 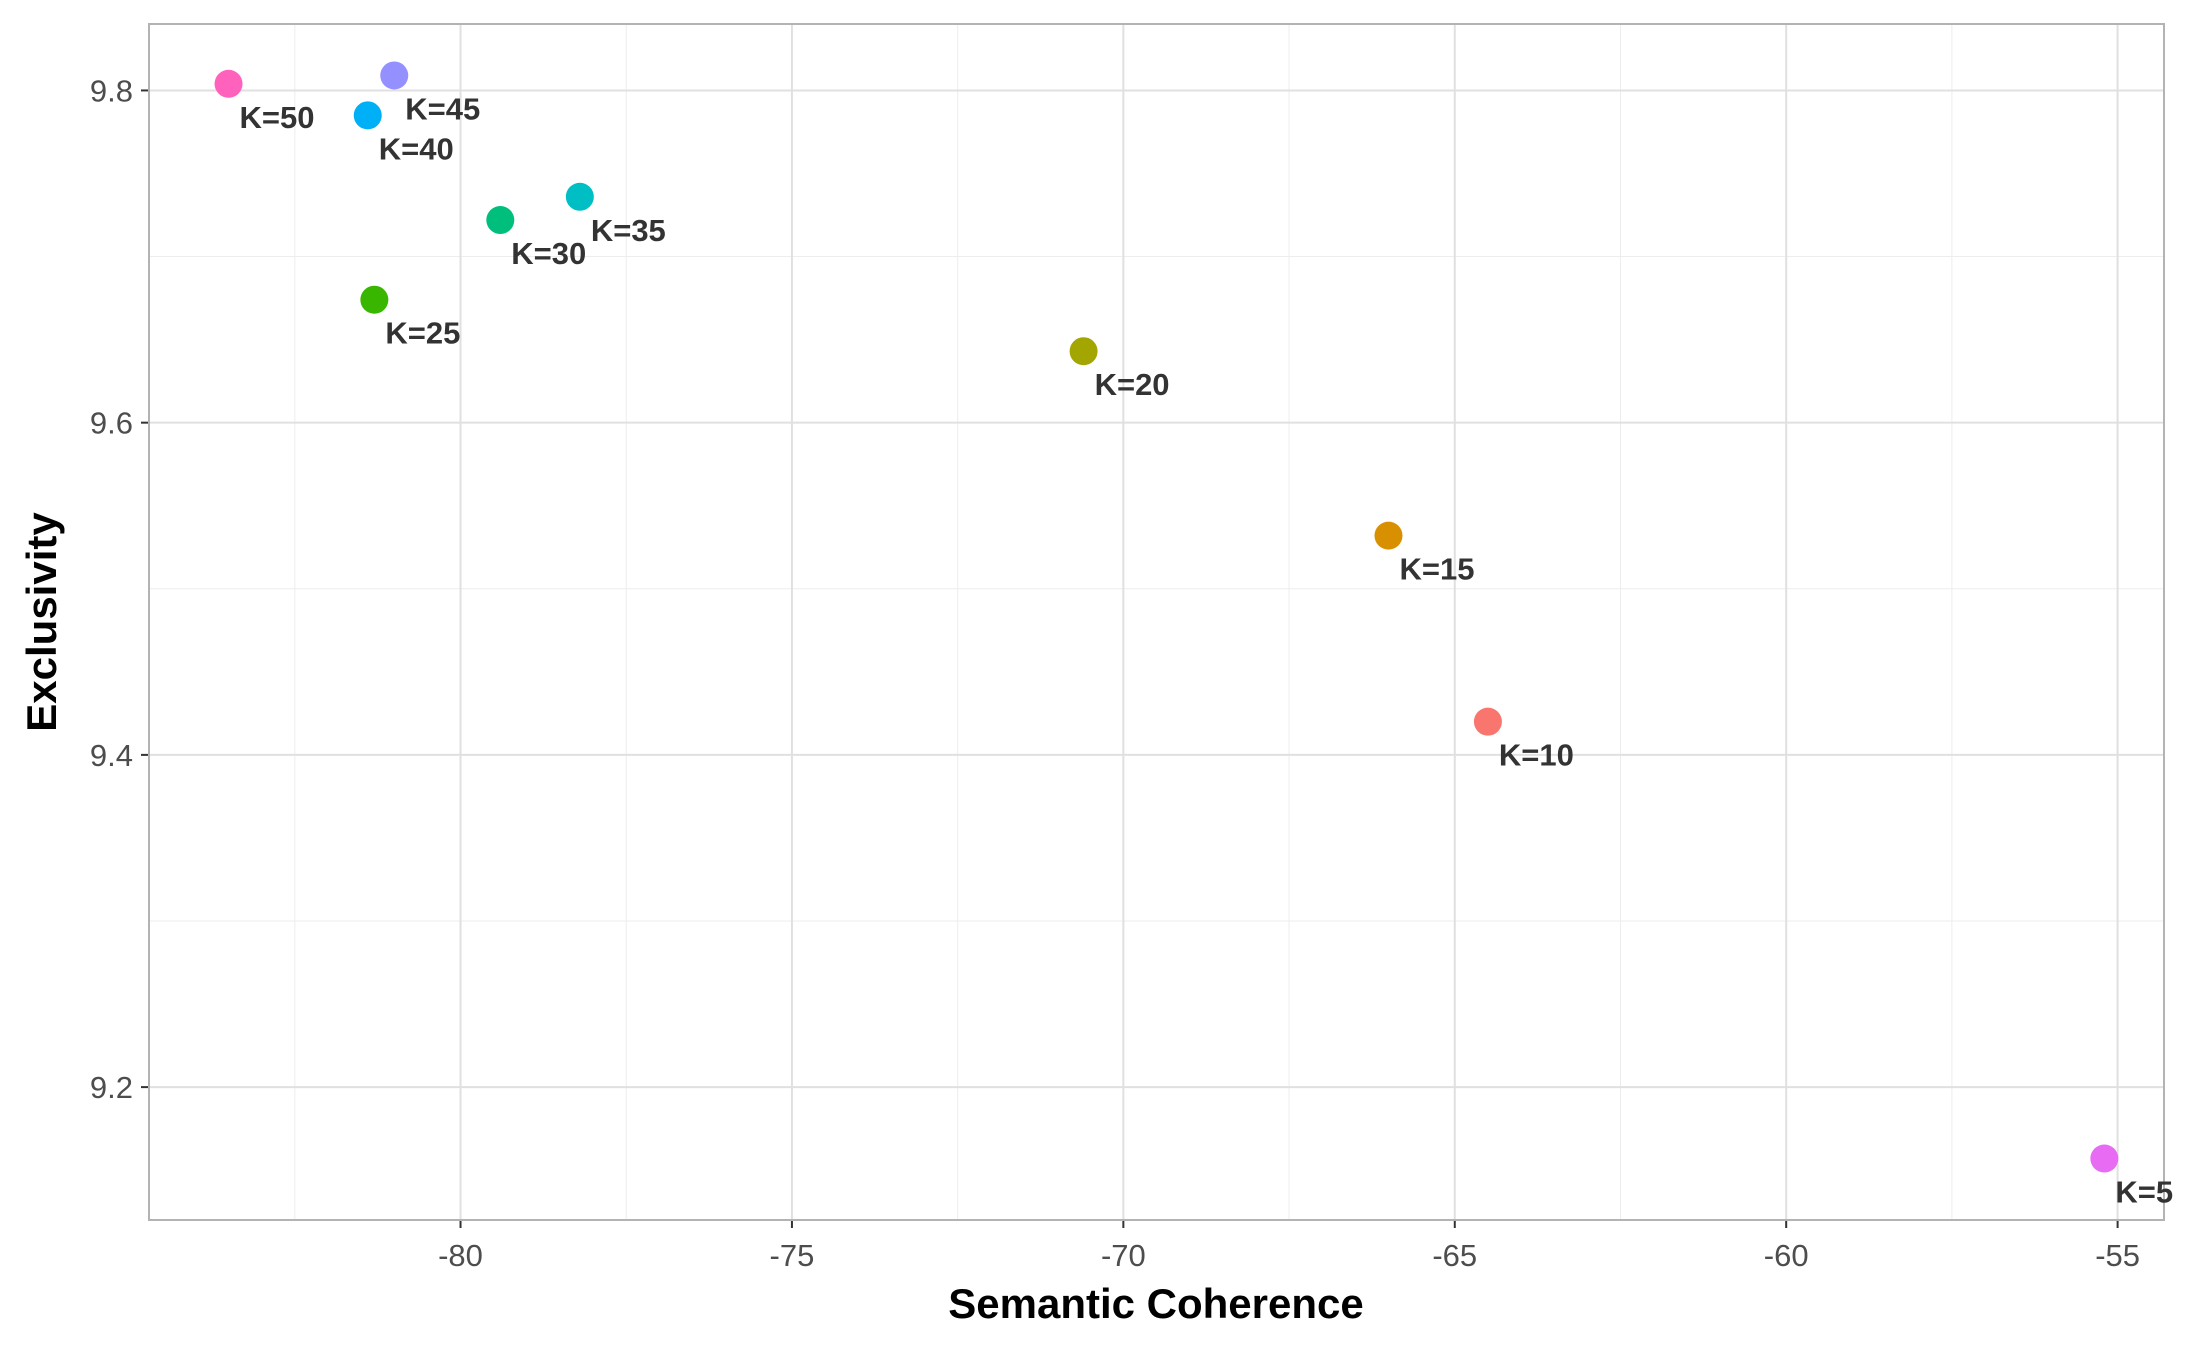 I want to click on x-axis-ticks: -80 -75 -70 -65 -60 -55, so click(x=1289, y=1246).